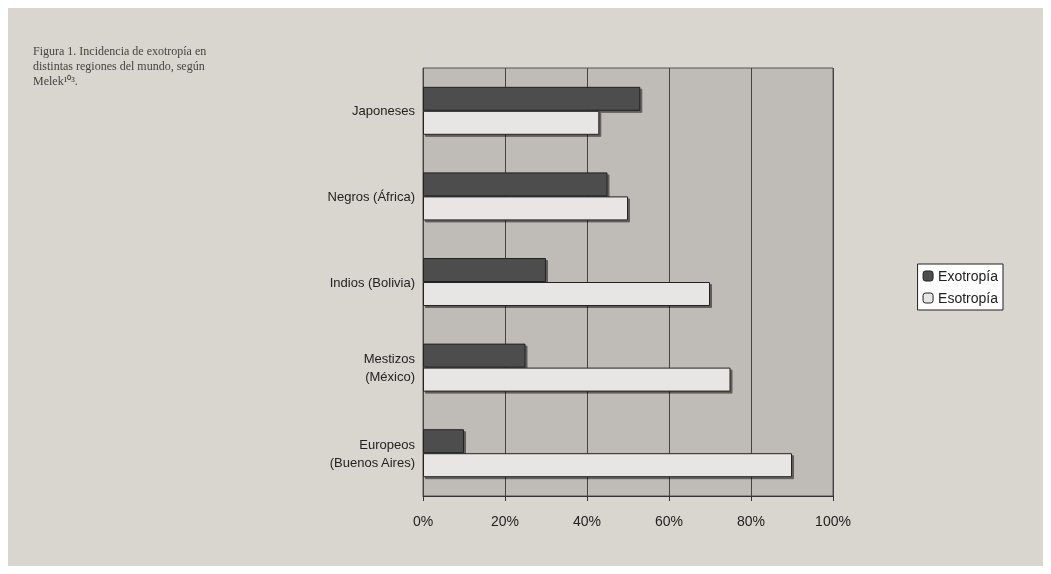 The image size is (1051, 574). Describe the element at coordinates (587, 521) in the screenshot. I see `x-tick-label: 40%` at that location.